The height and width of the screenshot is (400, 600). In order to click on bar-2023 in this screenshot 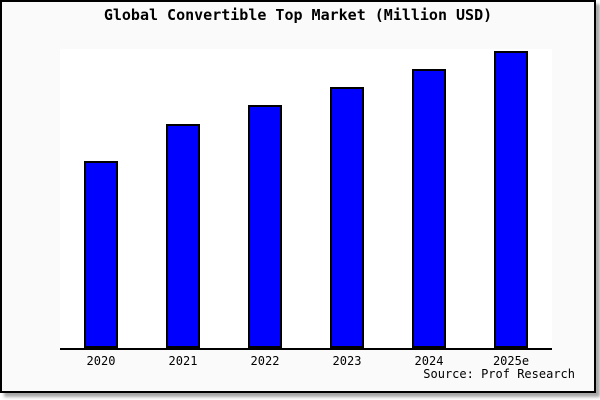, I will do `click(347, 217)`.